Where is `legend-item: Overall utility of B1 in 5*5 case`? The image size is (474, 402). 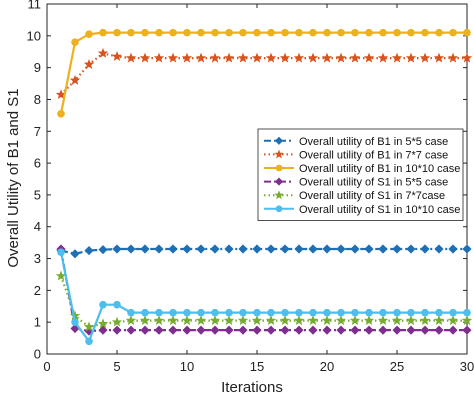 legend-item: Overall utility of B1 in 5*5 case is located at coordinates (356, 142).